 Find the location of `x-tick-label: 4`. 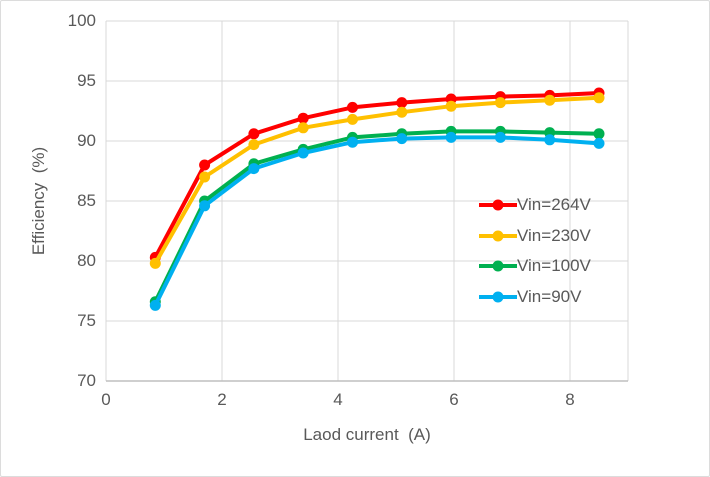

x-tick-label: 4 is located at coordinates (338, 399).